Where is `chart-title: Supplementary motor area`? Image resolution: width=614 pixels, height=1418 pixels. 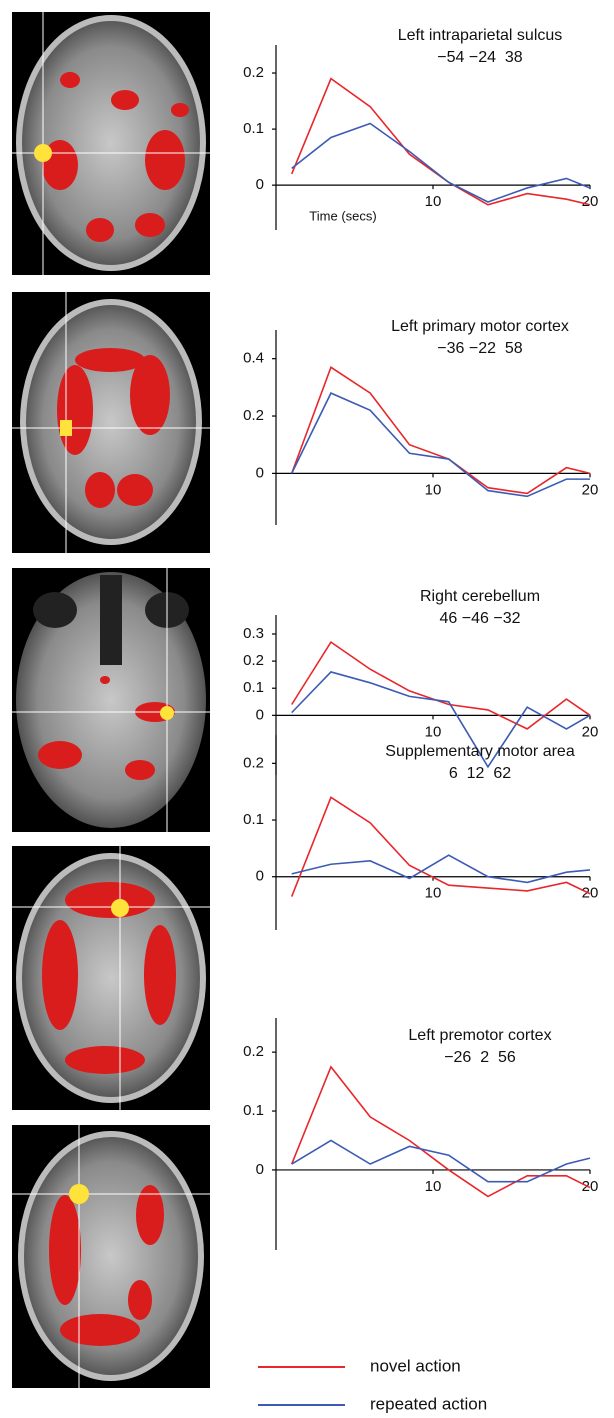
chart-title: Supplementary motor area is located at coordinates (480, 751).